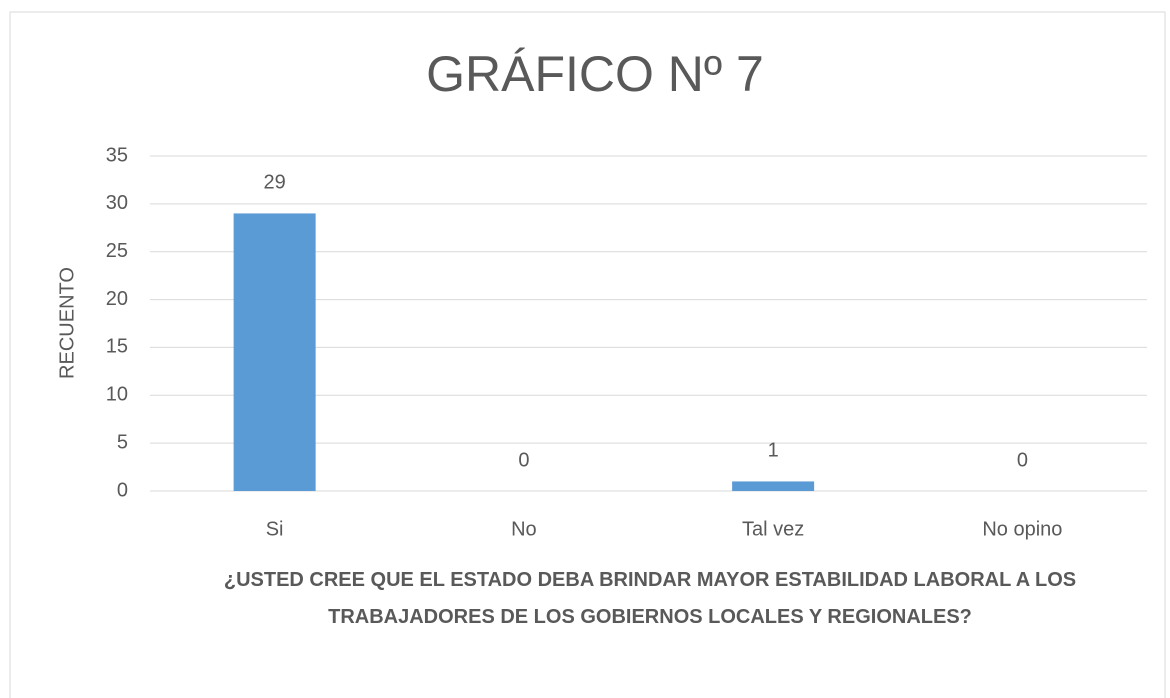 This screenshot has width=1170, height=698. What do you see at coordinates (275, 529) in the screenshot?
I see `x-tick-label: Si` at bounding box center [275, 529].